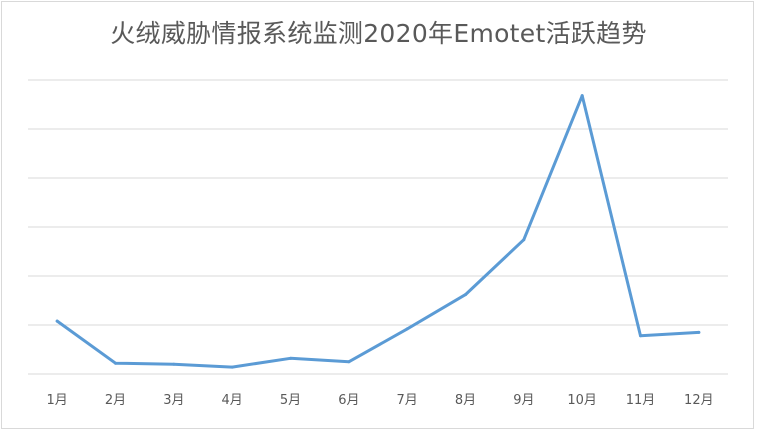 The height and width of the screenshot is (432, 757). Describe the element at coordinates (290, 400) in the screenshot. I see `x-tick-label: 5月` at that location.